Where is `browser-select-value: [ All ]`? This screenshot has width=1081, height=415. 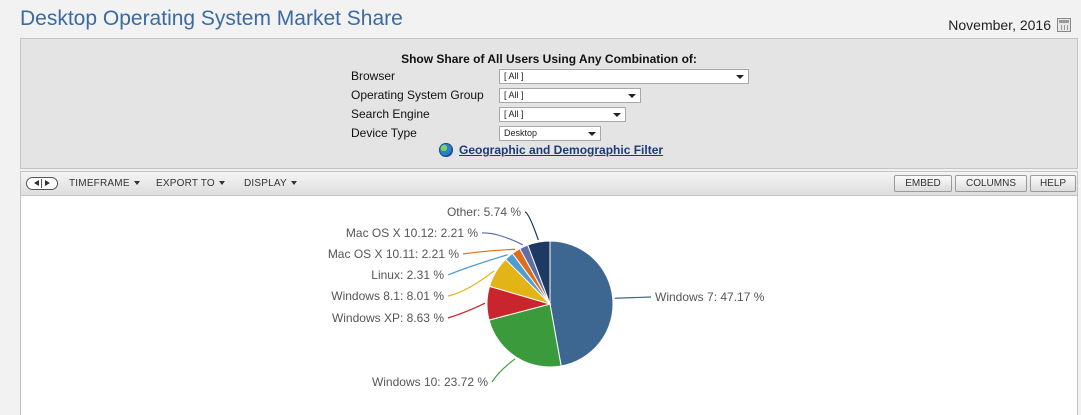
browser-select-value: [ All ] is located at coordinates (514, 76).